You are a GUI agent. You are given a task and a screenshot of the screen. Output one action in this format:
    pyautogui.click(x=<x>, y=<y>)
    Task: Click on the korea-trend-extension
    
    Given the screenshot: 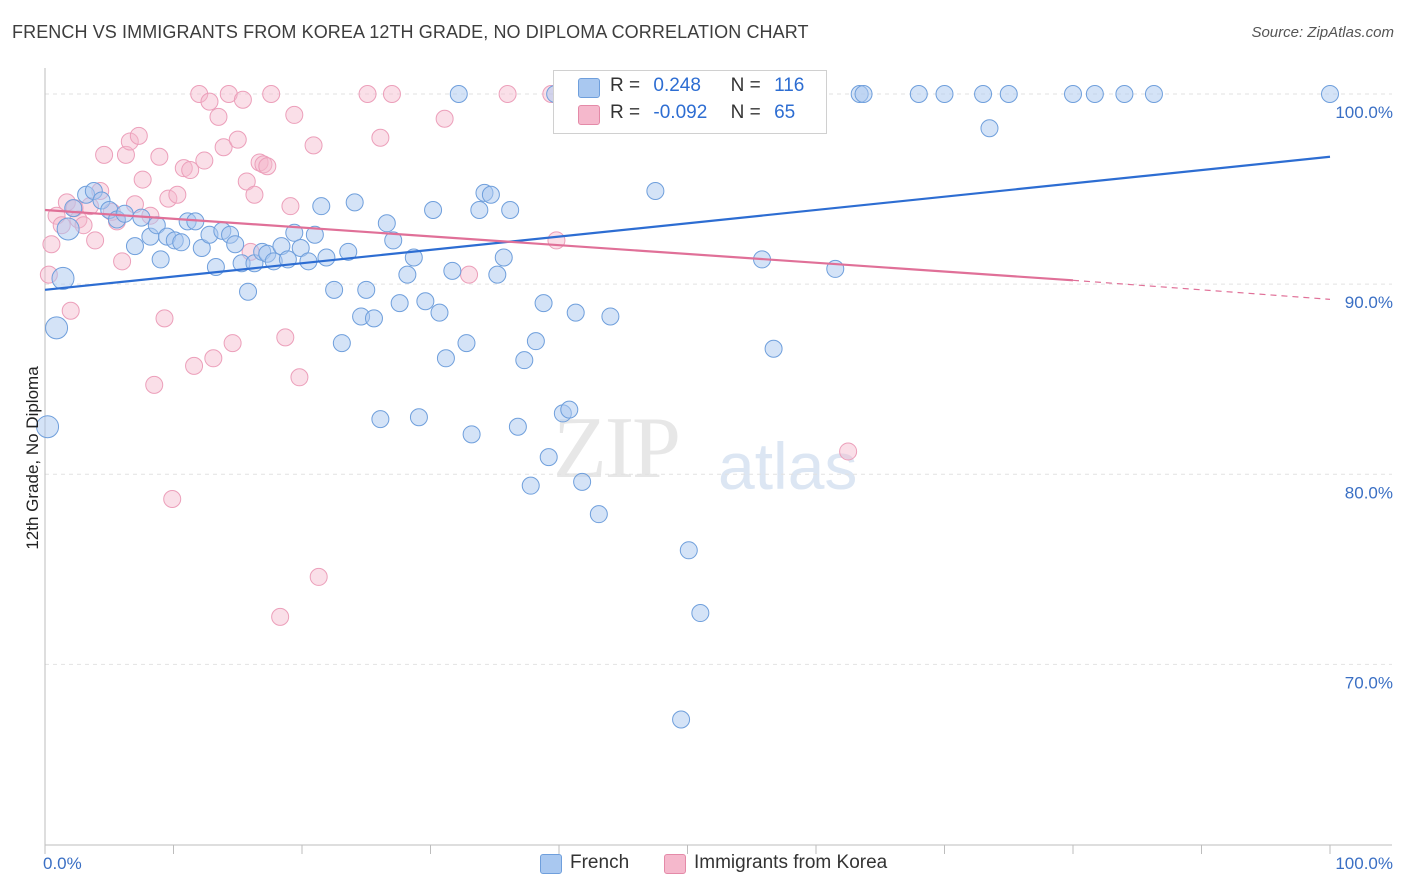 What is the action you would take?
    pyautogui.click(x=1201, y=289)
    